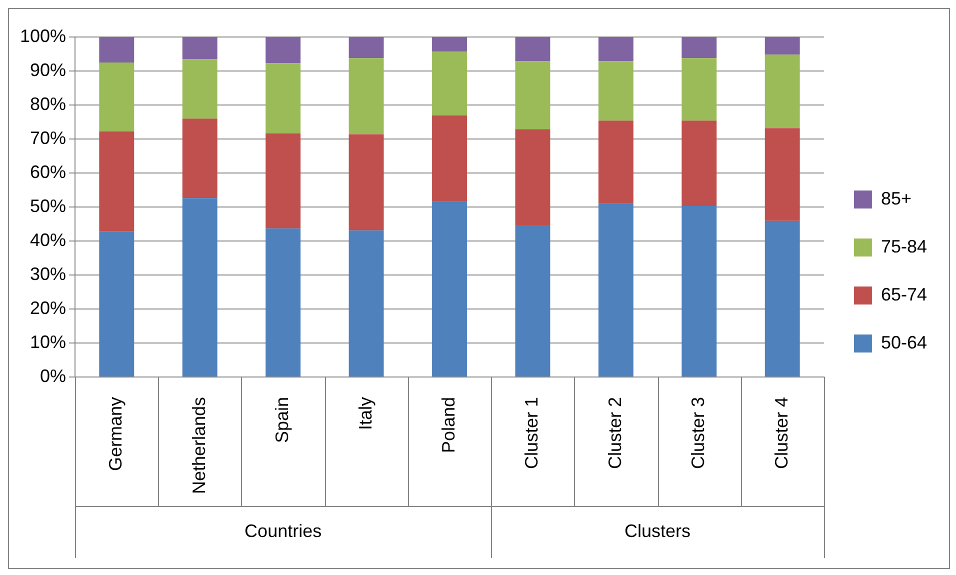 This screenshot has width=956, height=575. What do you see at coordinates (904, 246) in the screenshot?
I see `legend-label: 75-84` at bounding box center [904, 246].